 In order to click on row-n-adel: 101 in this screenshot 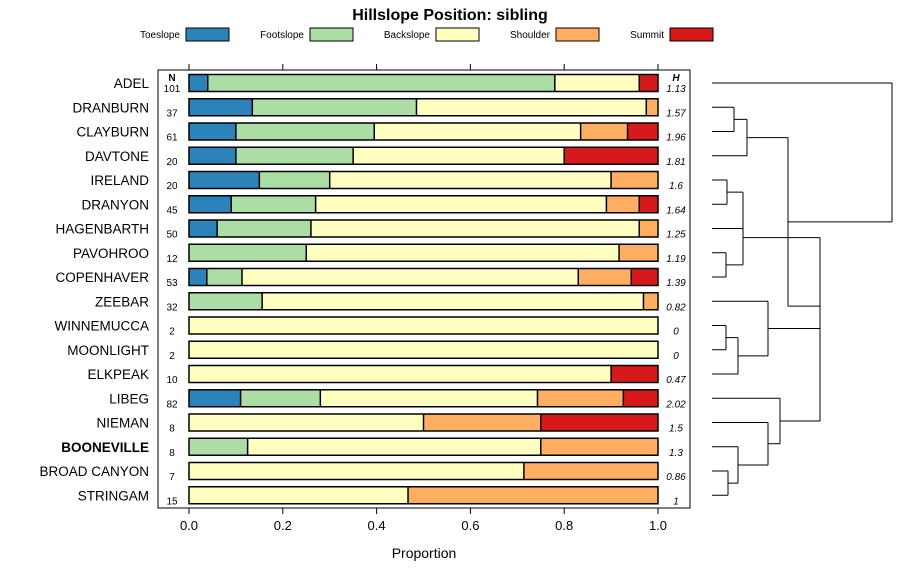, I will do `click(172, 89)`.